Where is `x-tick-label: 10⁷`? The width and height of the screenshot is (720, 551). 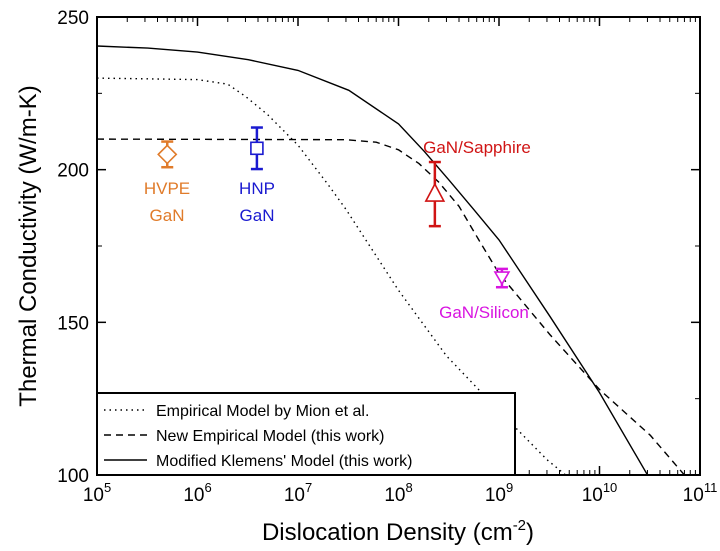
x-tick-label: 10⁷ is located at coordinates (298, 493).